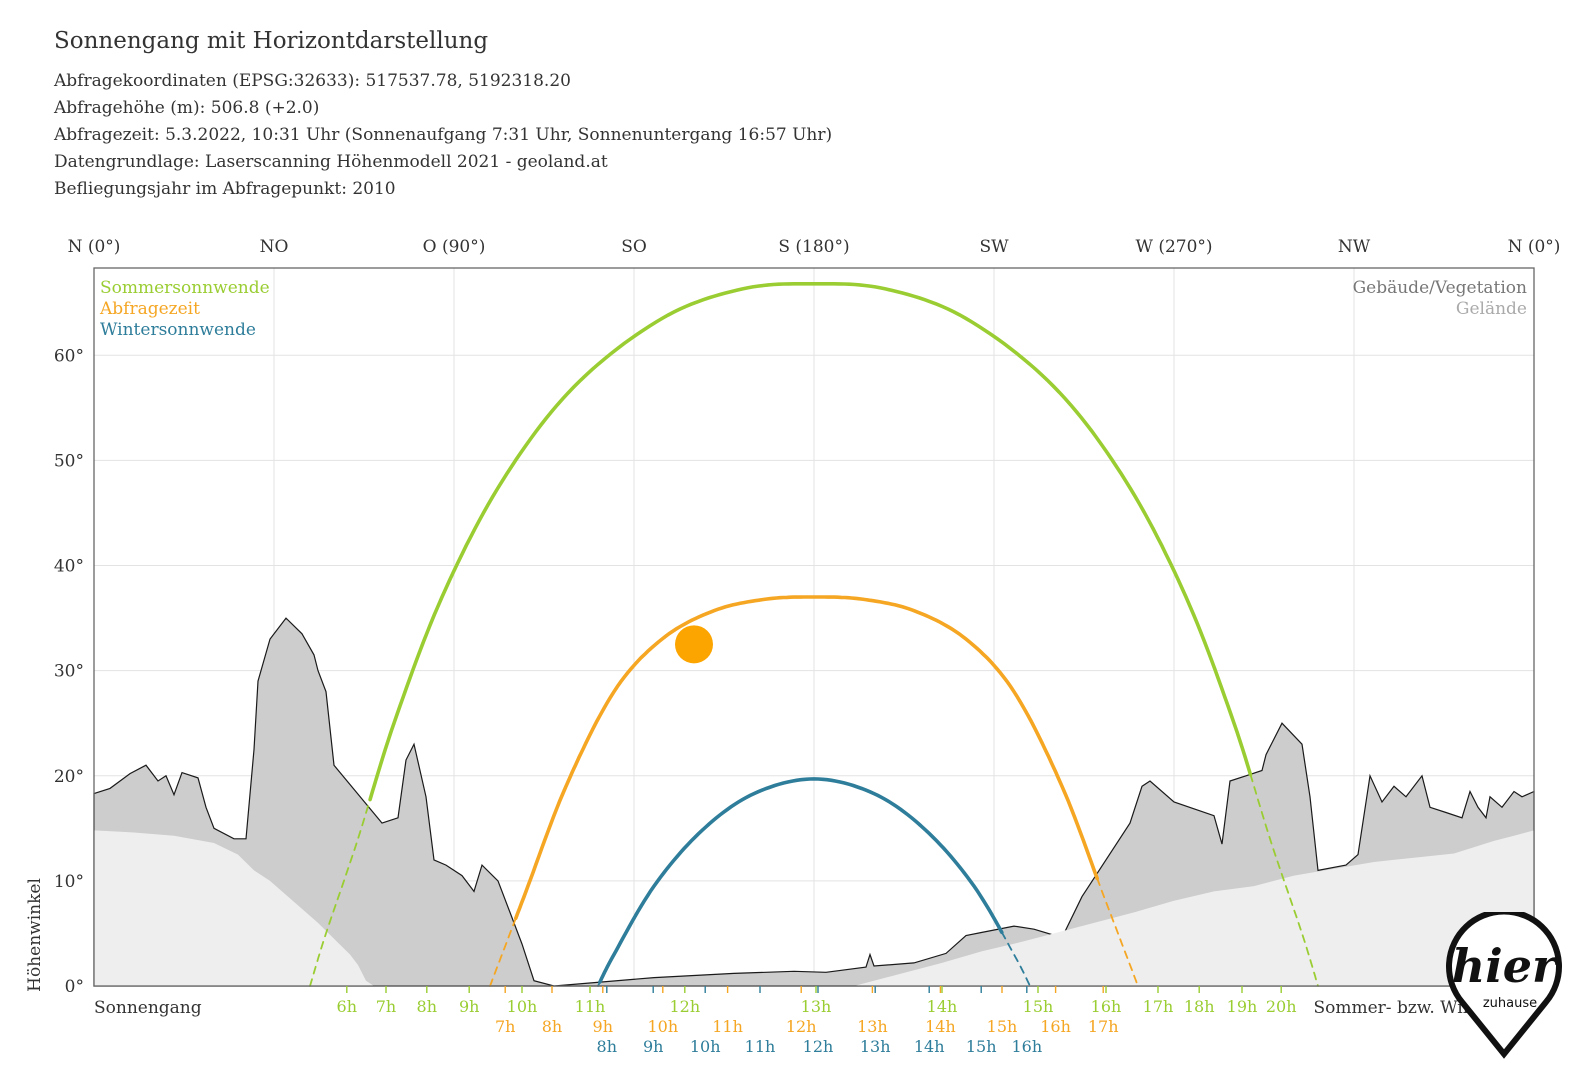  Describe the element at coordinates (74, 987) in the screenshot. I see `y-tick-label: 0°` at that location.